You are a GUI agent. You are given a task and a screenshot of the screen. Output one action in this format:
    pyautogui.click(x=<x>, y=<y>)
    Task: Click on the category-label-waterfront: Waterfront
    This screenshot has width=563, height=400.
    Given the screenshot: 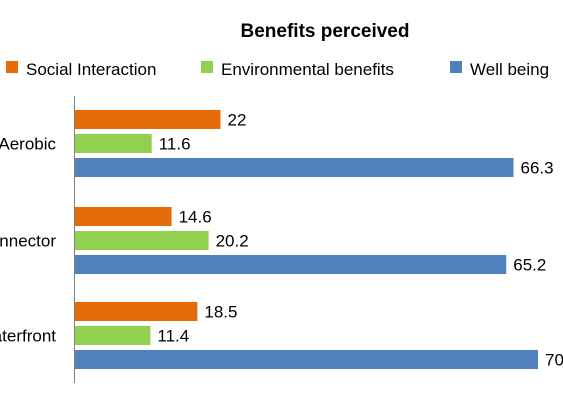 What is the action you would take?
    pyautogui.click(x=28, y=336)
    